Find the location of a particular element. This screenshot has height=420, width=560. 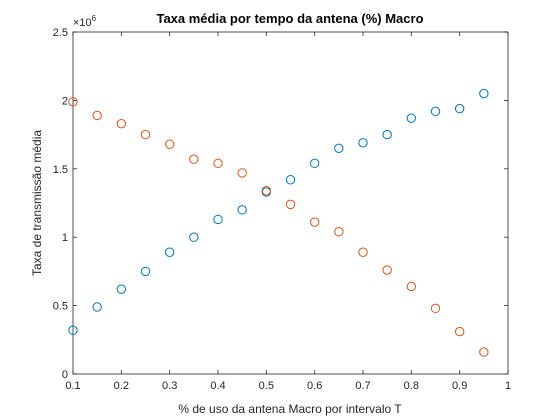

x-tick-label: 0.1 is located at coordinates (72, 386).